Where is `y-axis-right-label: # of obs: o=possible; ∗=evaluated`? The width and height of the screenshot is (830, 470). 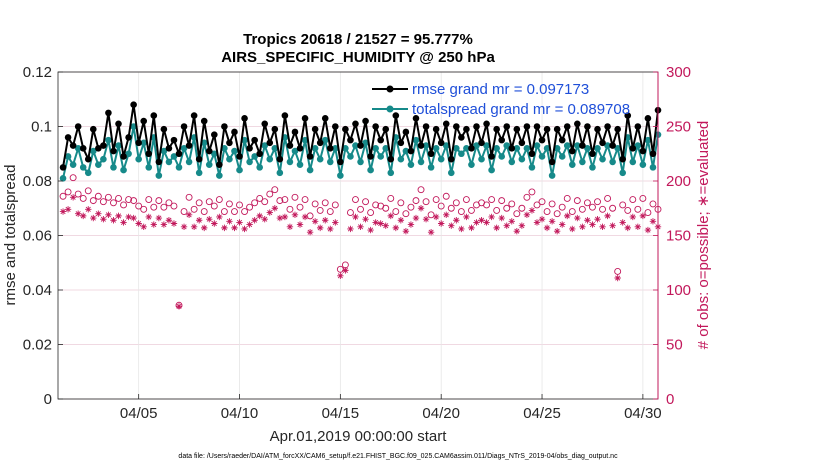
y-axis-right-label: # of obs: o=possible; ∗=evaluated is located at coordinates (703, 235).